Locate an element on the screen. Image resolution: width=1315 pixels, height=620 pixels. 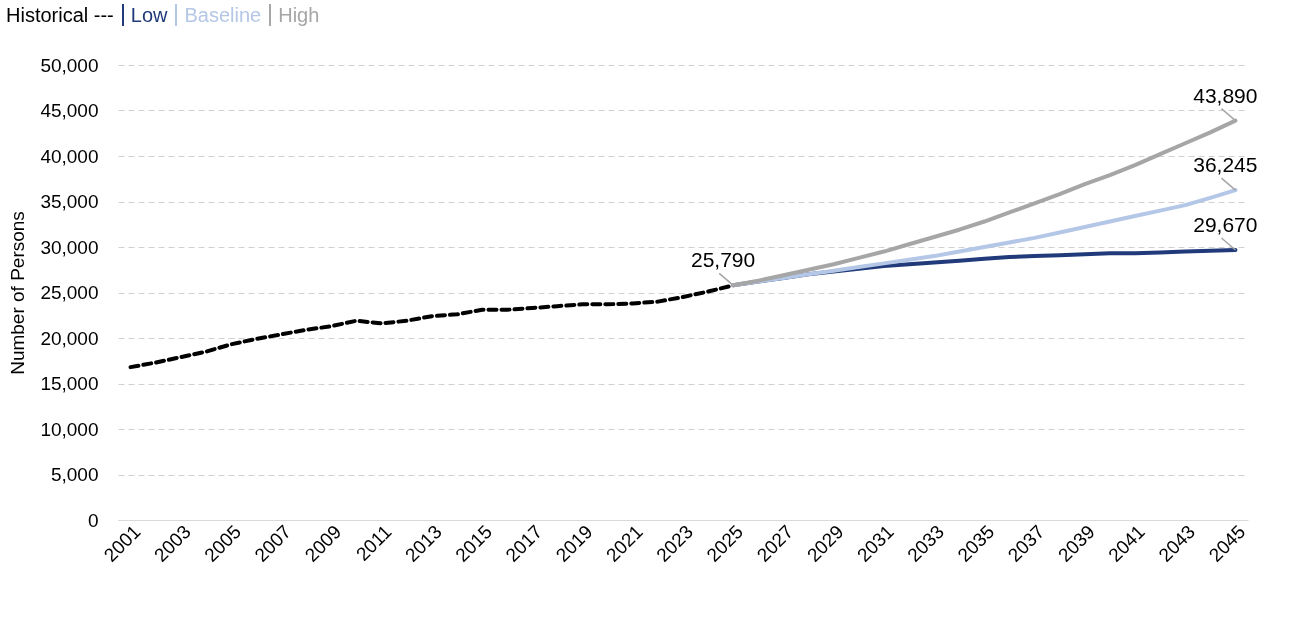
y-tick-label: 50,000 is located at coordinates (69, 65).